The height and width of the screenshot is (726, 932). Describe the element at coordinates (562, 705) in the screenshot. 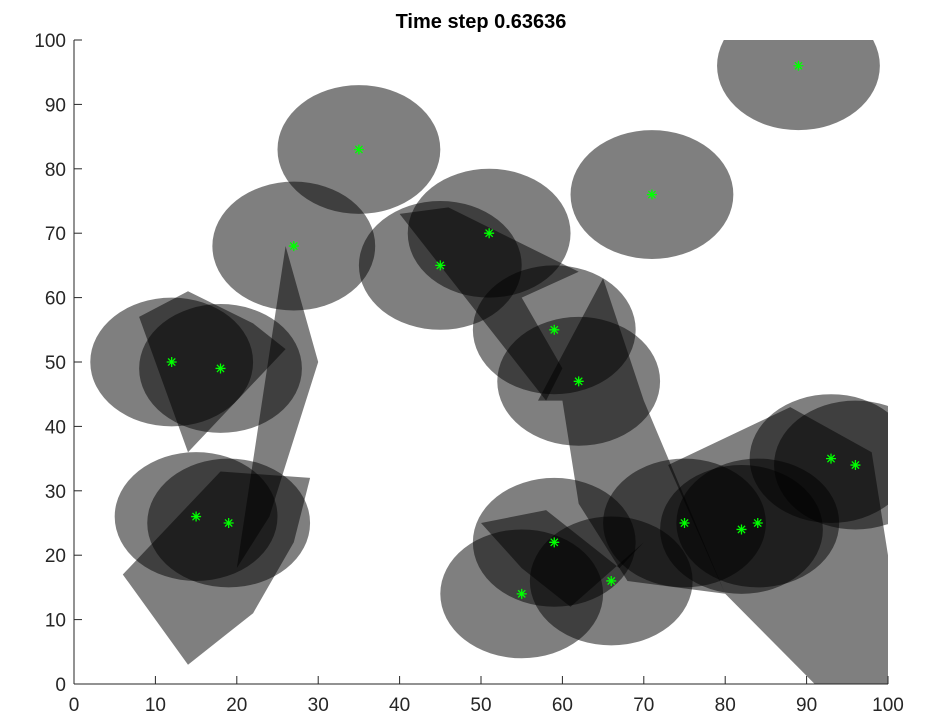

I see `x-tick-label: 60` at that location.